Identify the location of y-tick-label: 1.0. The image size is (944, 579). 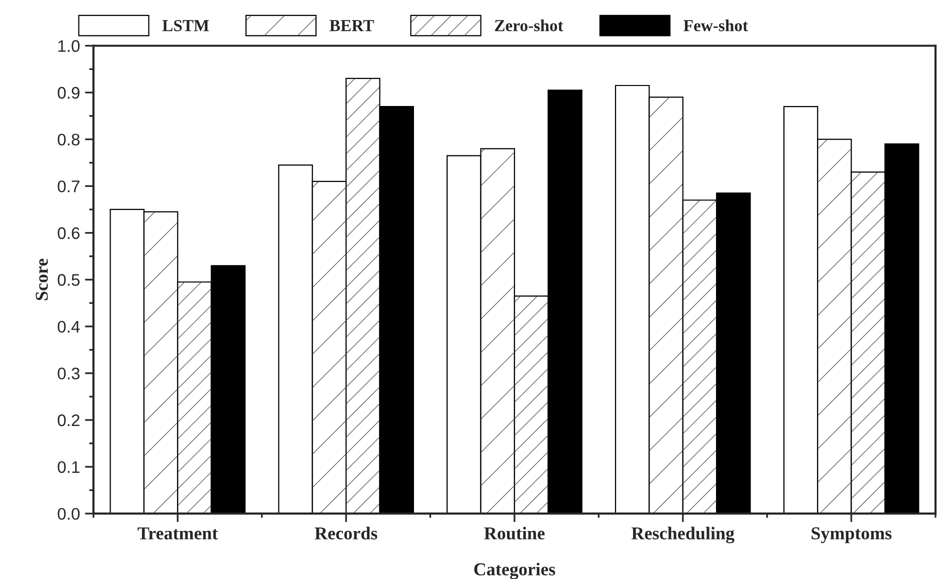
(69, 46).